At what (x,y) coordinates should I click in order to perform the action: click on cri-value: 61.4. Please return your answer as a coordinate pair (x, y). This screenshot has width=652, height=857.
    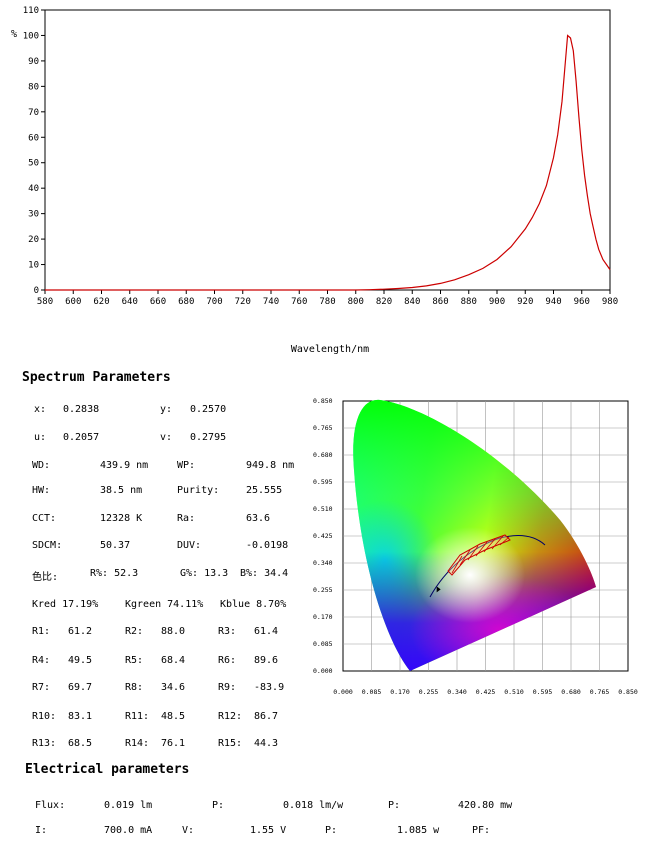
    Looking at the image, I should click on (266, 631).